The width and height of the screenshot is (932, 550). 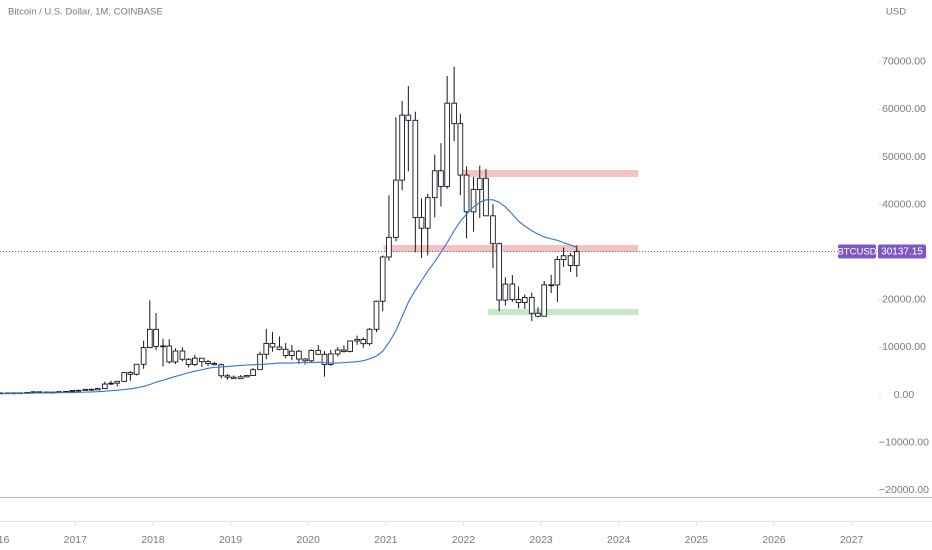 I want to click on x-tick-label: 2026, so click(x=774, y=540).